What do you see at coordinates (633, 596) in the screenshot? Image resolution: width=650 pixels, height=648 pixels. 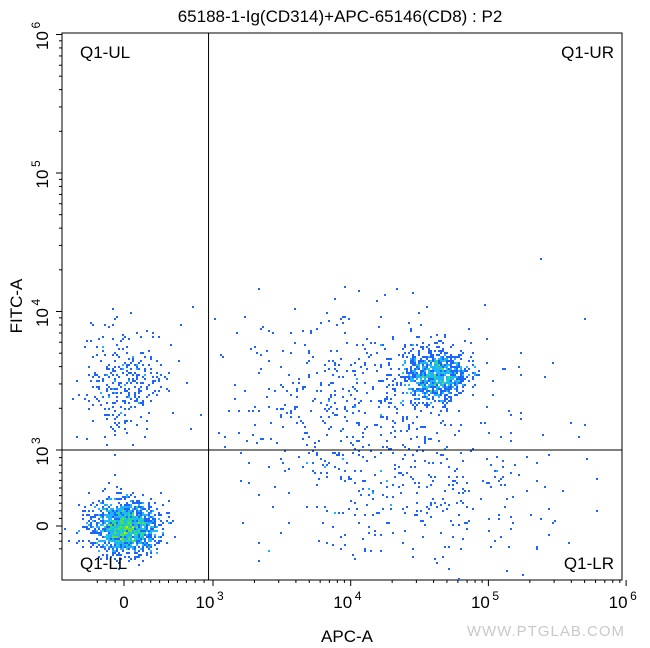 I see `x-tick-exponent: 6` at bounding box center [633, 596].